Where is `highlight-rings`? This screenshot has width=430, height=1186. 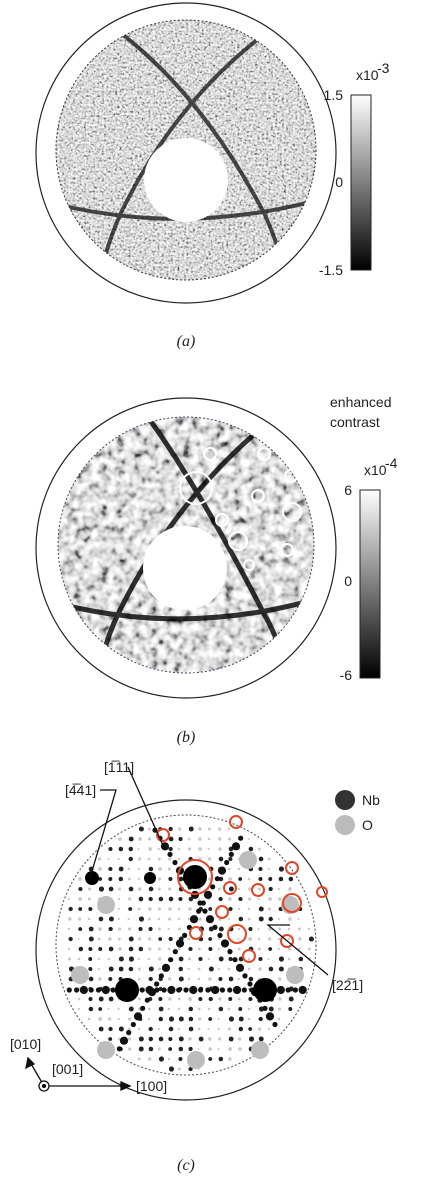 highlight-rings is located at coordinates (253, 509).